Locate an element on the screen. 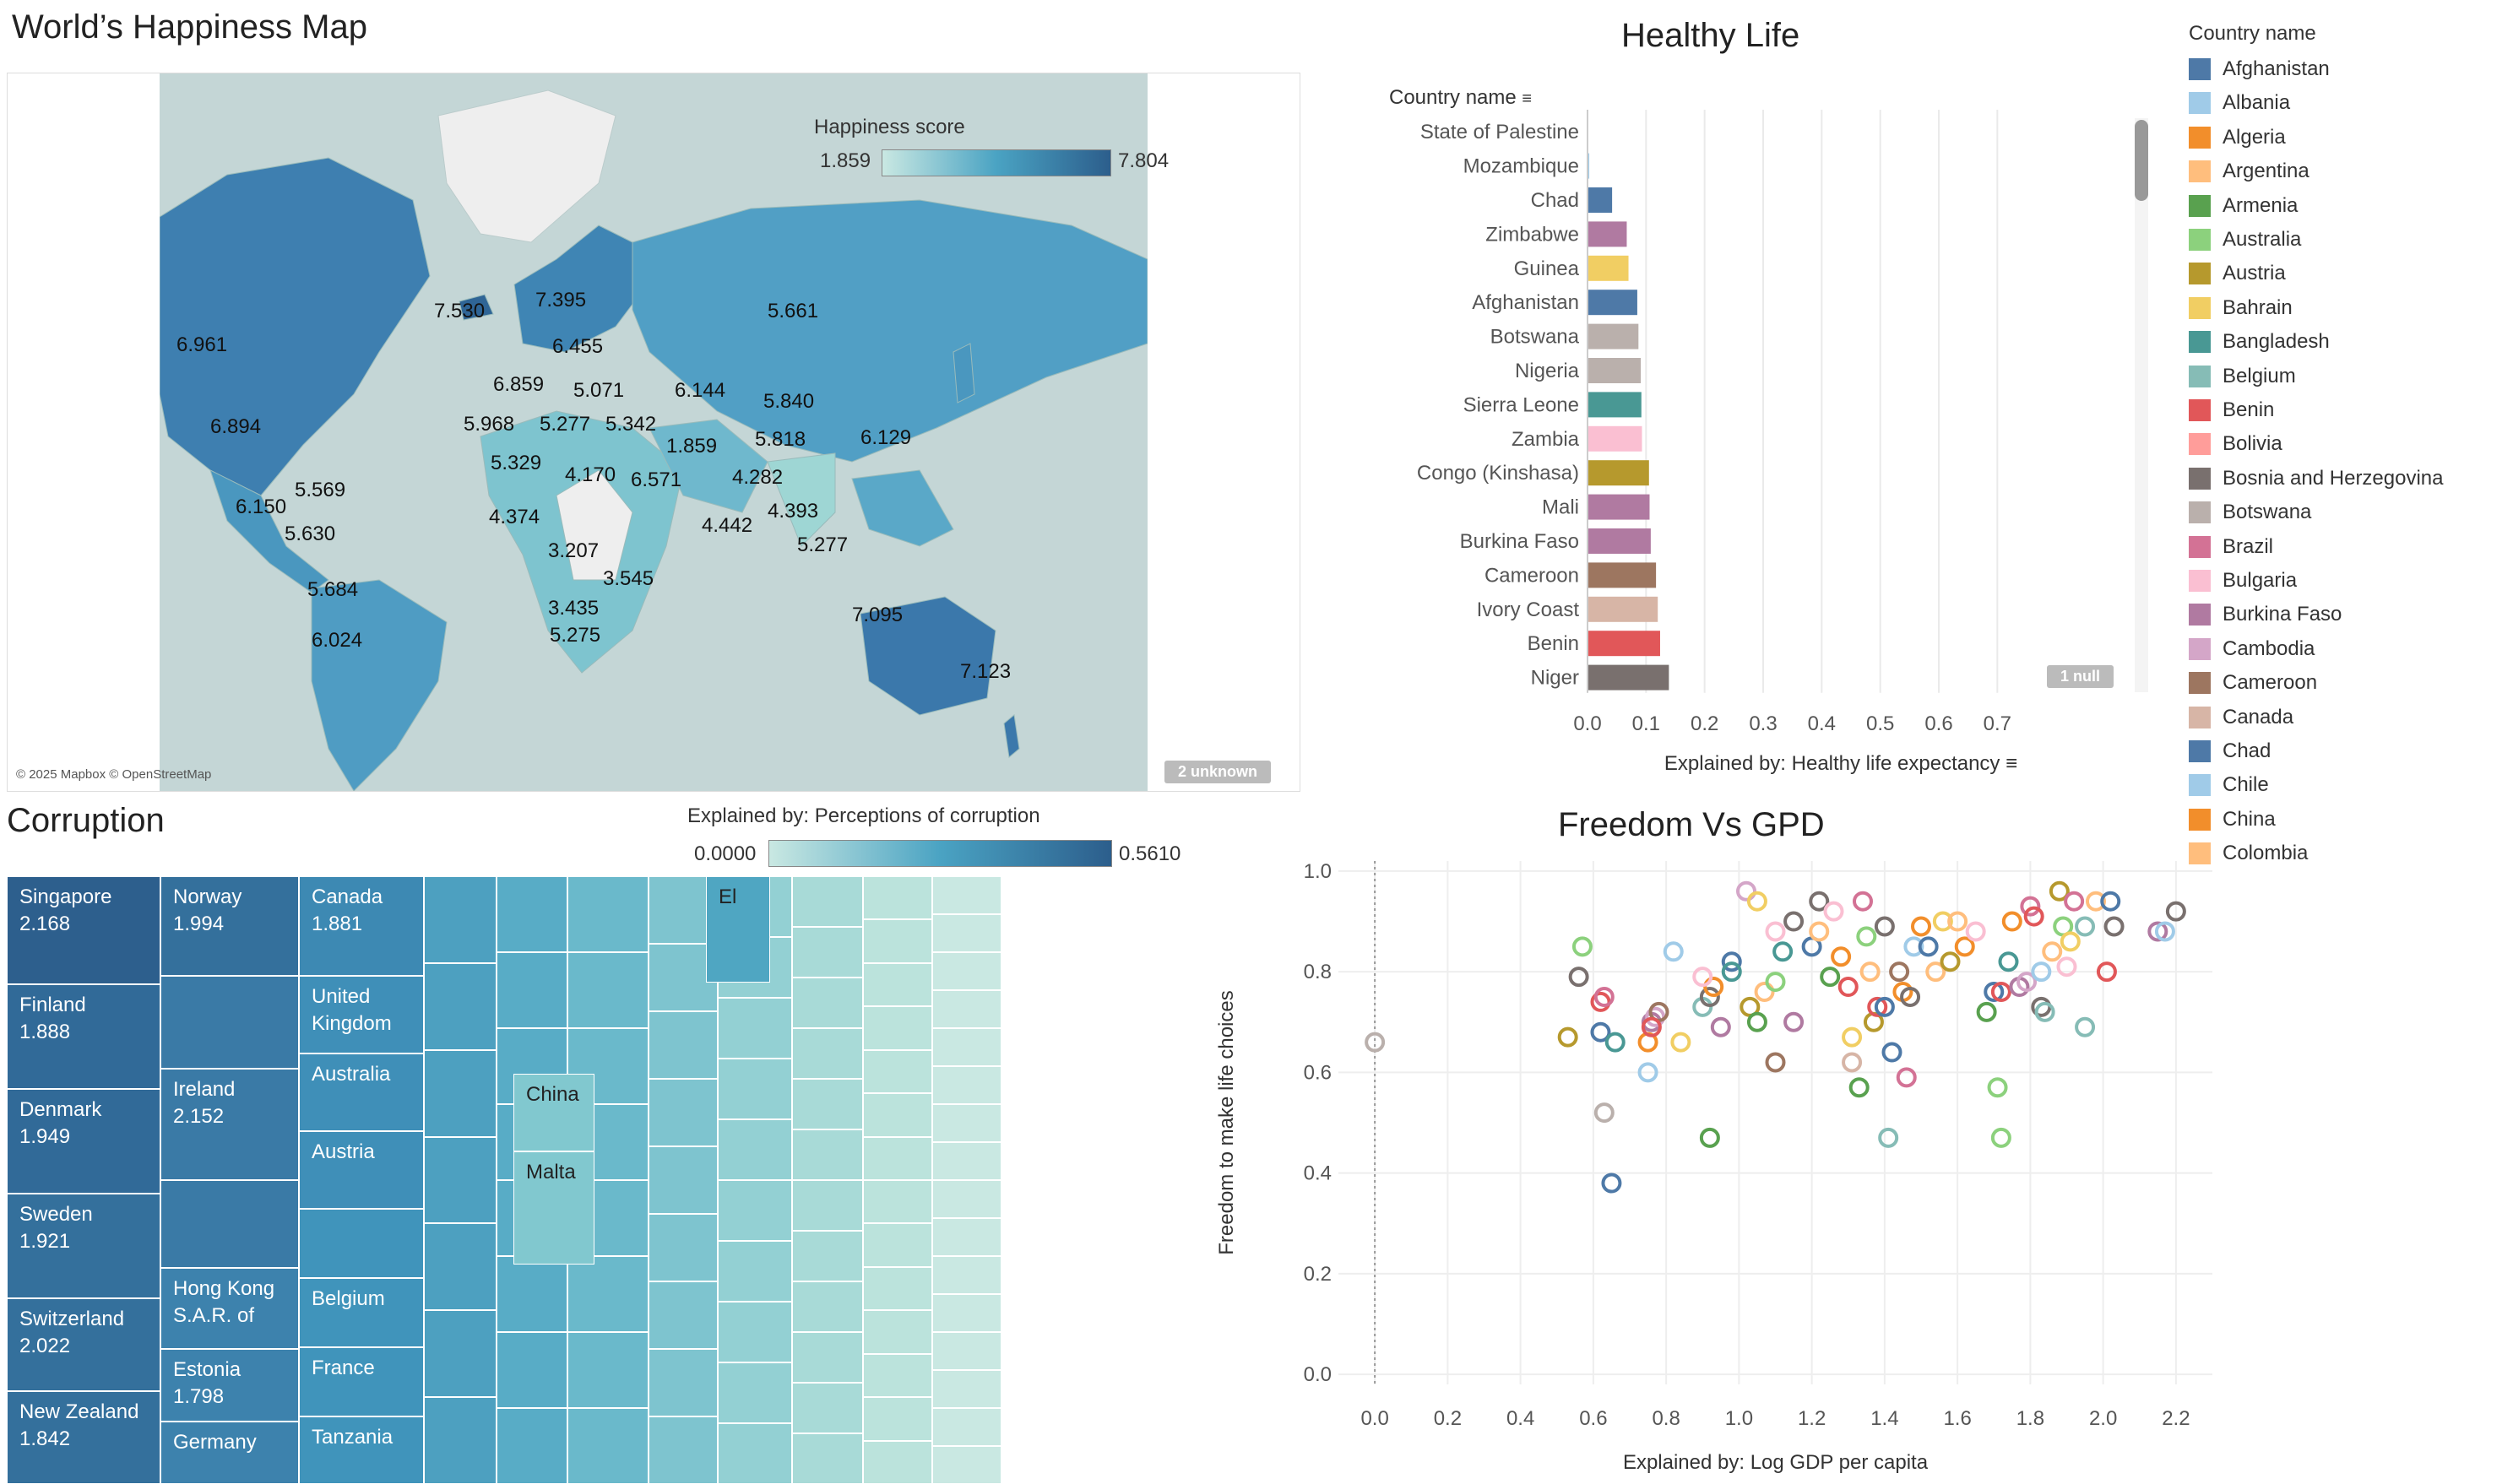 This screenshot has height=1484, width=2513. treemap-cell-hong-kong: Hong Kong S.A.R. of is located at coordinates (230, 1308).